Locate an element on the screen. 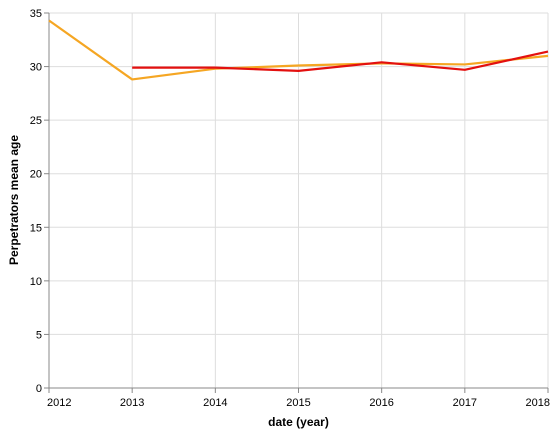 Image resolution: width=557 pixels, height=433 pixels. y-tick-label: 10 is located at coordinates (36, 282).